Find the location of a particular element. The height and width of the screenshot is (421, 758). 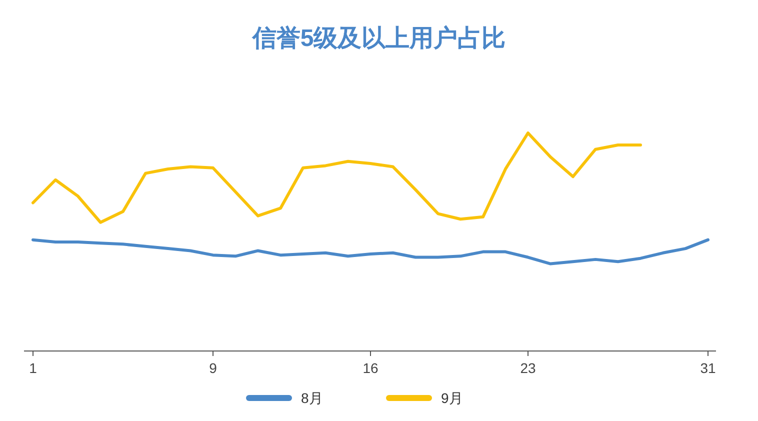

x-tick-label: 9 is located at coordinates (213, 368).